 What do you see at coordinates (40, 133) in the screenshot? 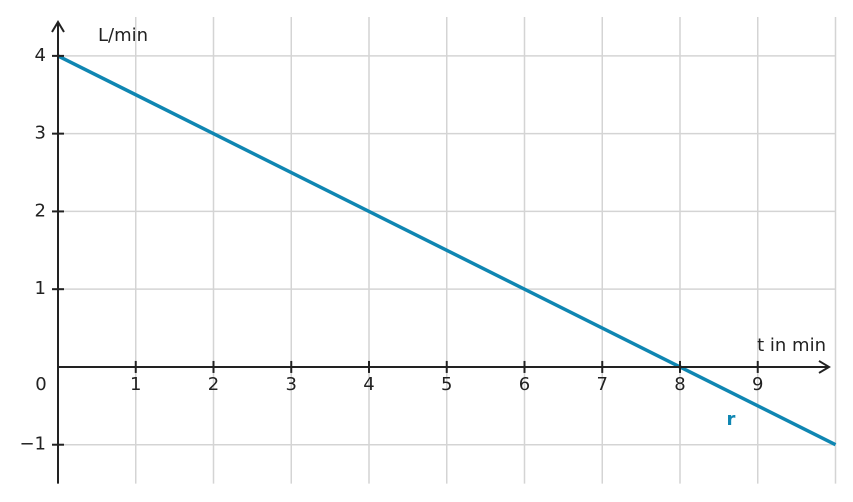
I see `y-tick-label: 3` at bounding box center [40, 133].